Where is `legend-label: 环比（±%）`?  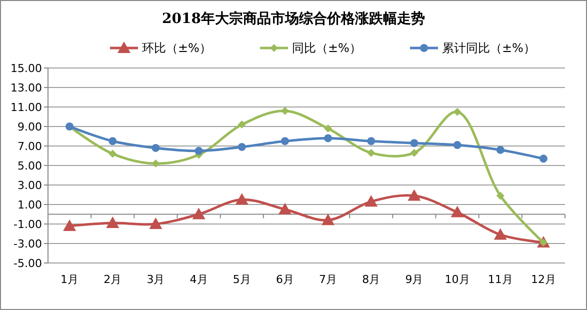
legend-label: 环比（±%） is located at coordinates (177, 48).